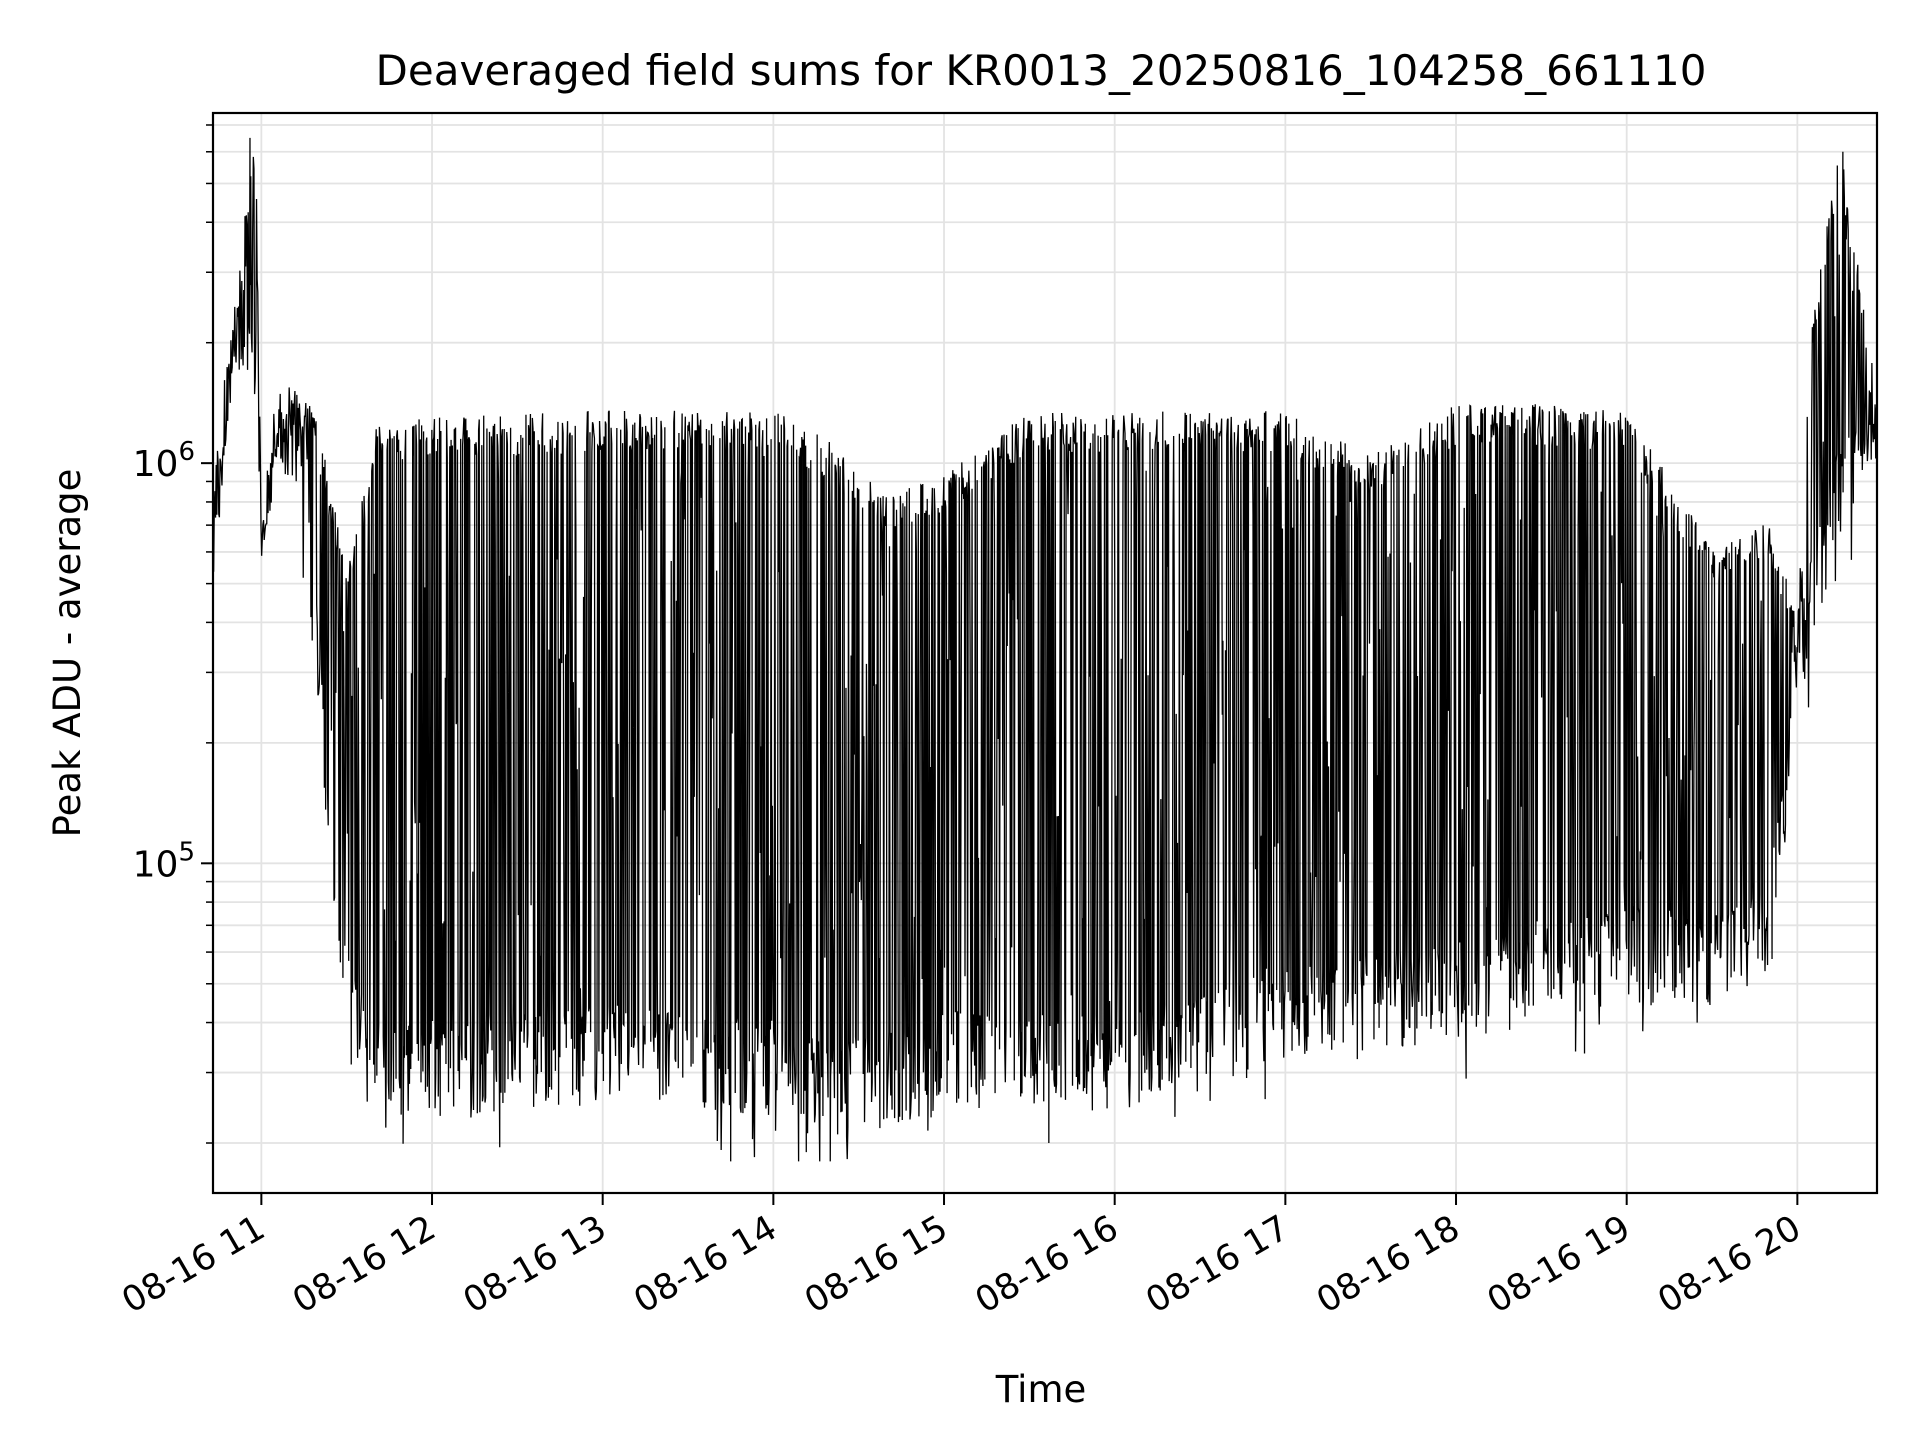 The image size is (1920, 1444). What do you see at coordinates (67, 653) in the screenshot?
I see `y-axis-label: Peak ADU - average` at bounding box center [67, 653].